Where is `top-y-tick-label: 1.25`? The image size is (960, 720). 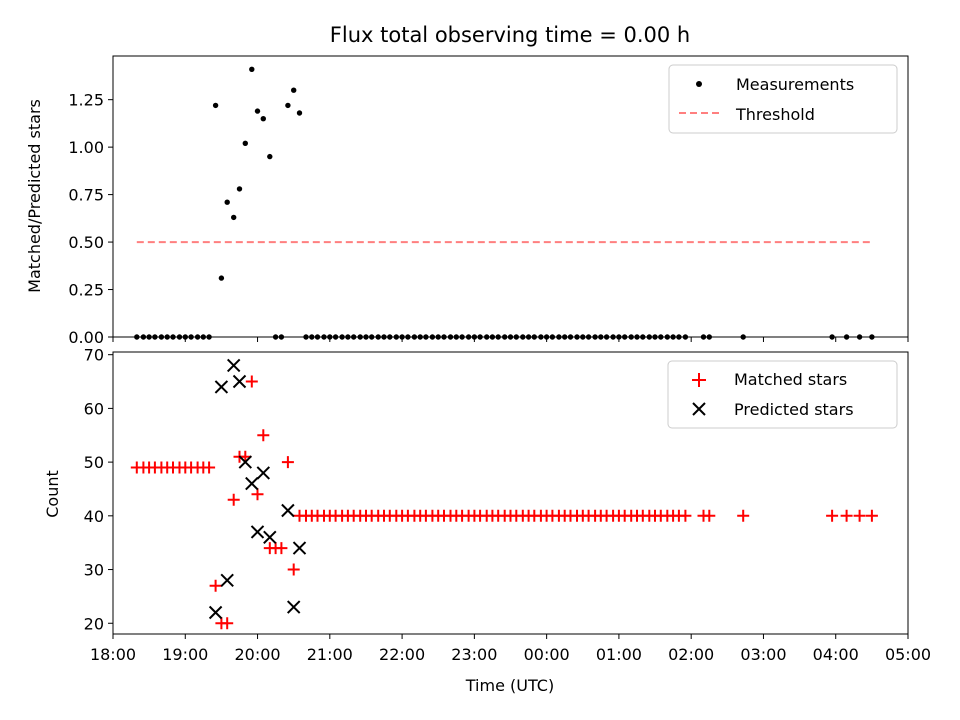
top-y-tick-label: 1.25 is located at coordinates (86, 100).